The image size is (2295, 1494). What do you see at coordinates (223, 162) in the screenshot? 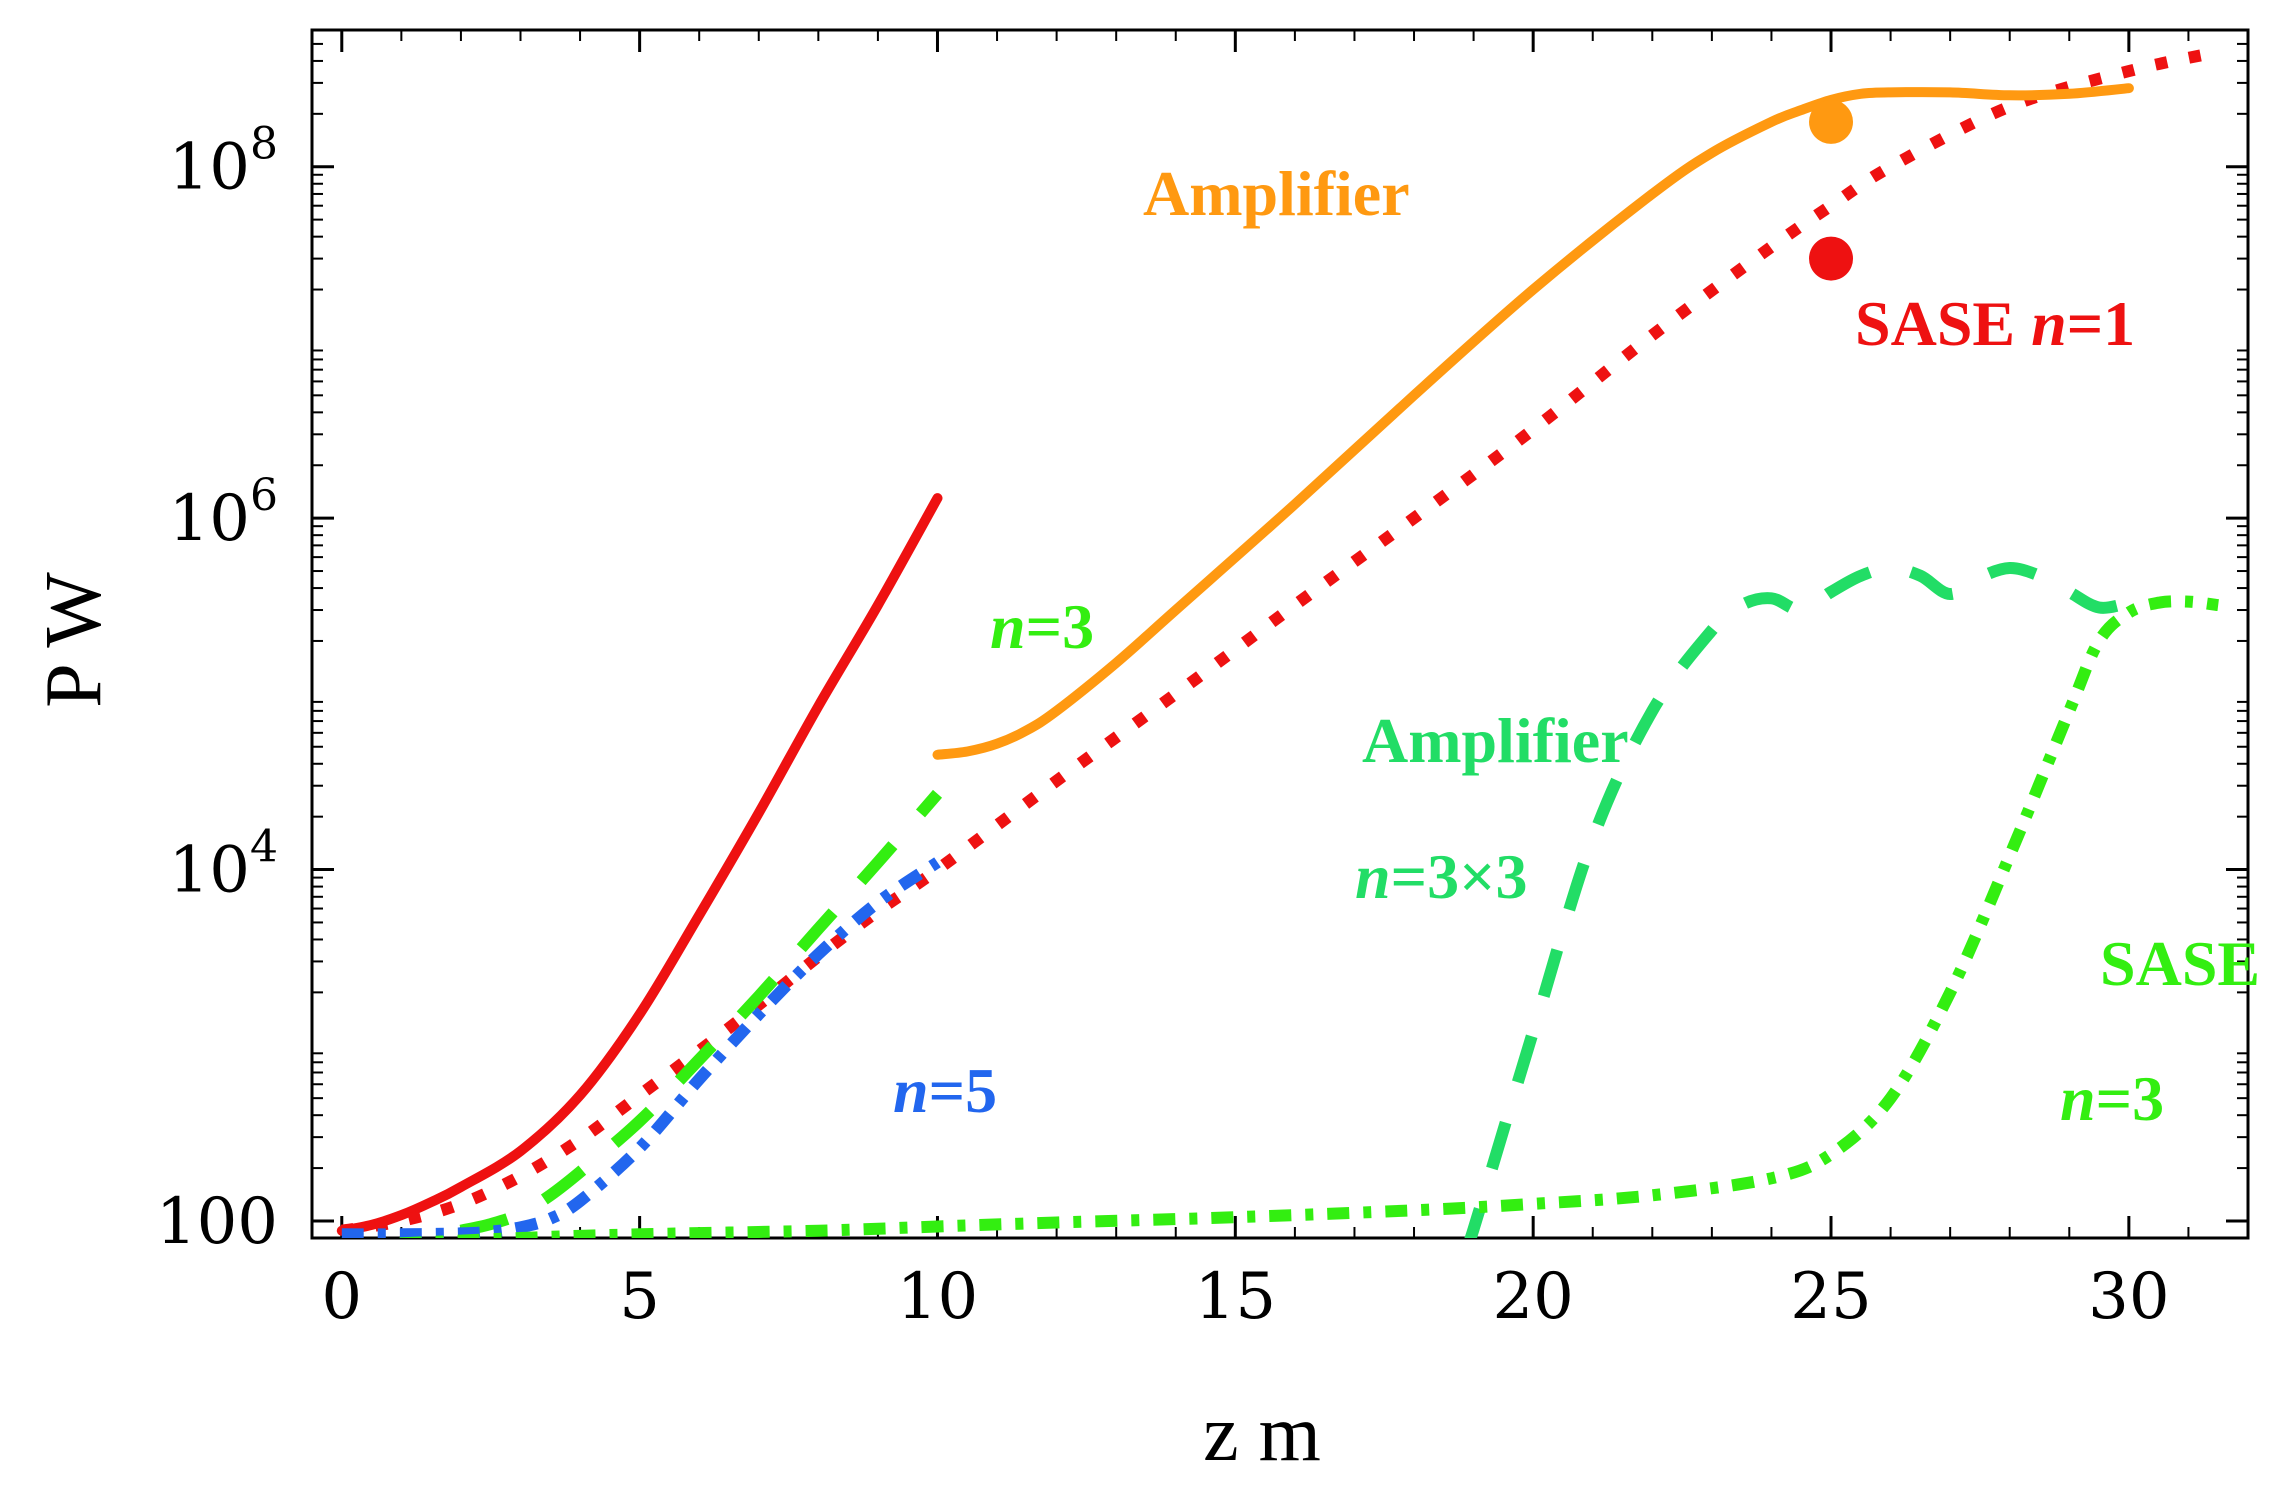
I see `y-tick-label: 10⁸` at bounding box center [223, 162].